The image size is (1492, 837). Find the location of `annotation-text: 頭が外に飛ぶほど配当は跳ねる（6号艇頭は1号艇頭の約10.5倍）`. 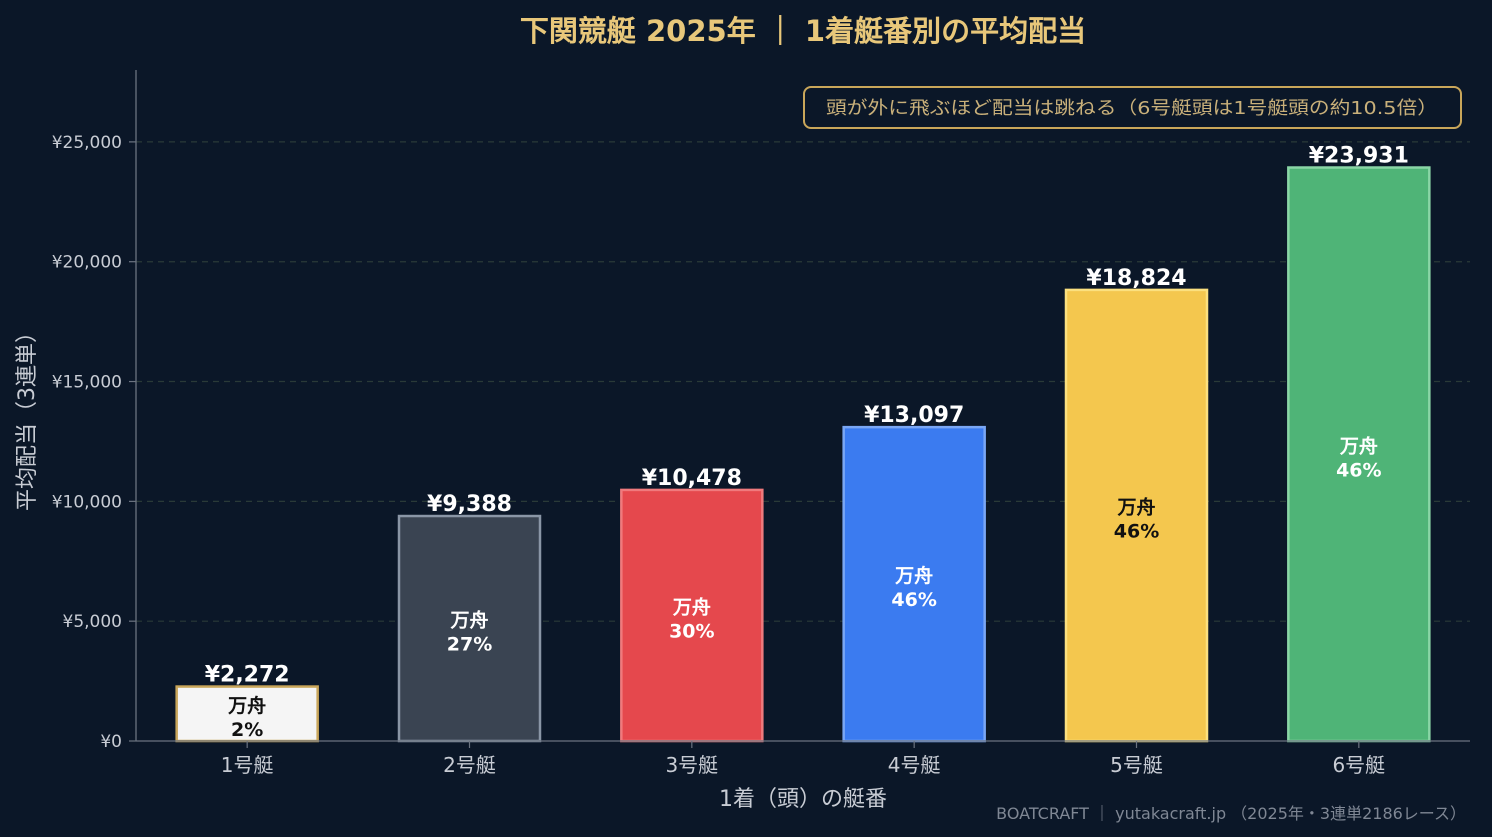

annotation-text: 頭が外に飛ぶほど配当は跳ねる（6号艇頭は1号艇頭の約10.5倍） is located at coordinates (1132, 108).